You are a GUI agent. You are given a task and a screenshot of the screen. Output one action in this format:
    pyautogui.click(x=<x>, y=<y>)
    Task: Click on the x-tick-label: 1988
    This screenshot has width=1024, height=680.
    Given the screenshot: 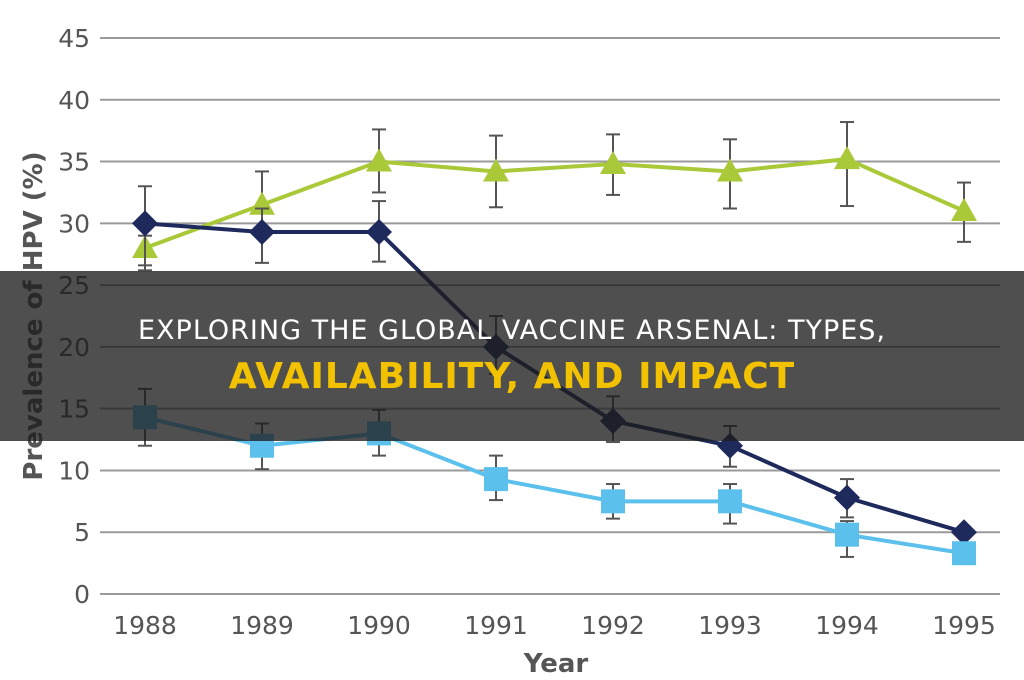 What is the action you would take?
    pyautogui.click(x=145, y=625)
    